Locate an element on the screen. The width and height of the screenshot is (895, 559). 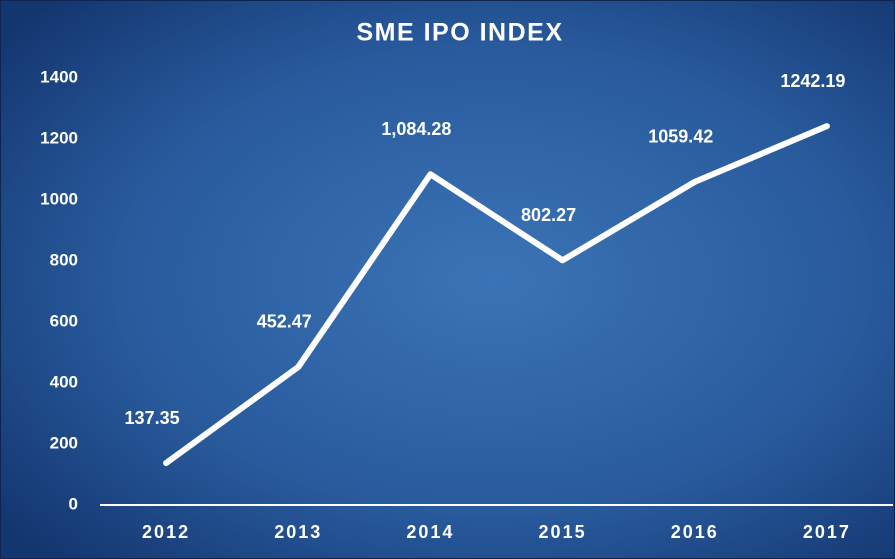
data-label: 802.27 is located at coordinates (548, 215).